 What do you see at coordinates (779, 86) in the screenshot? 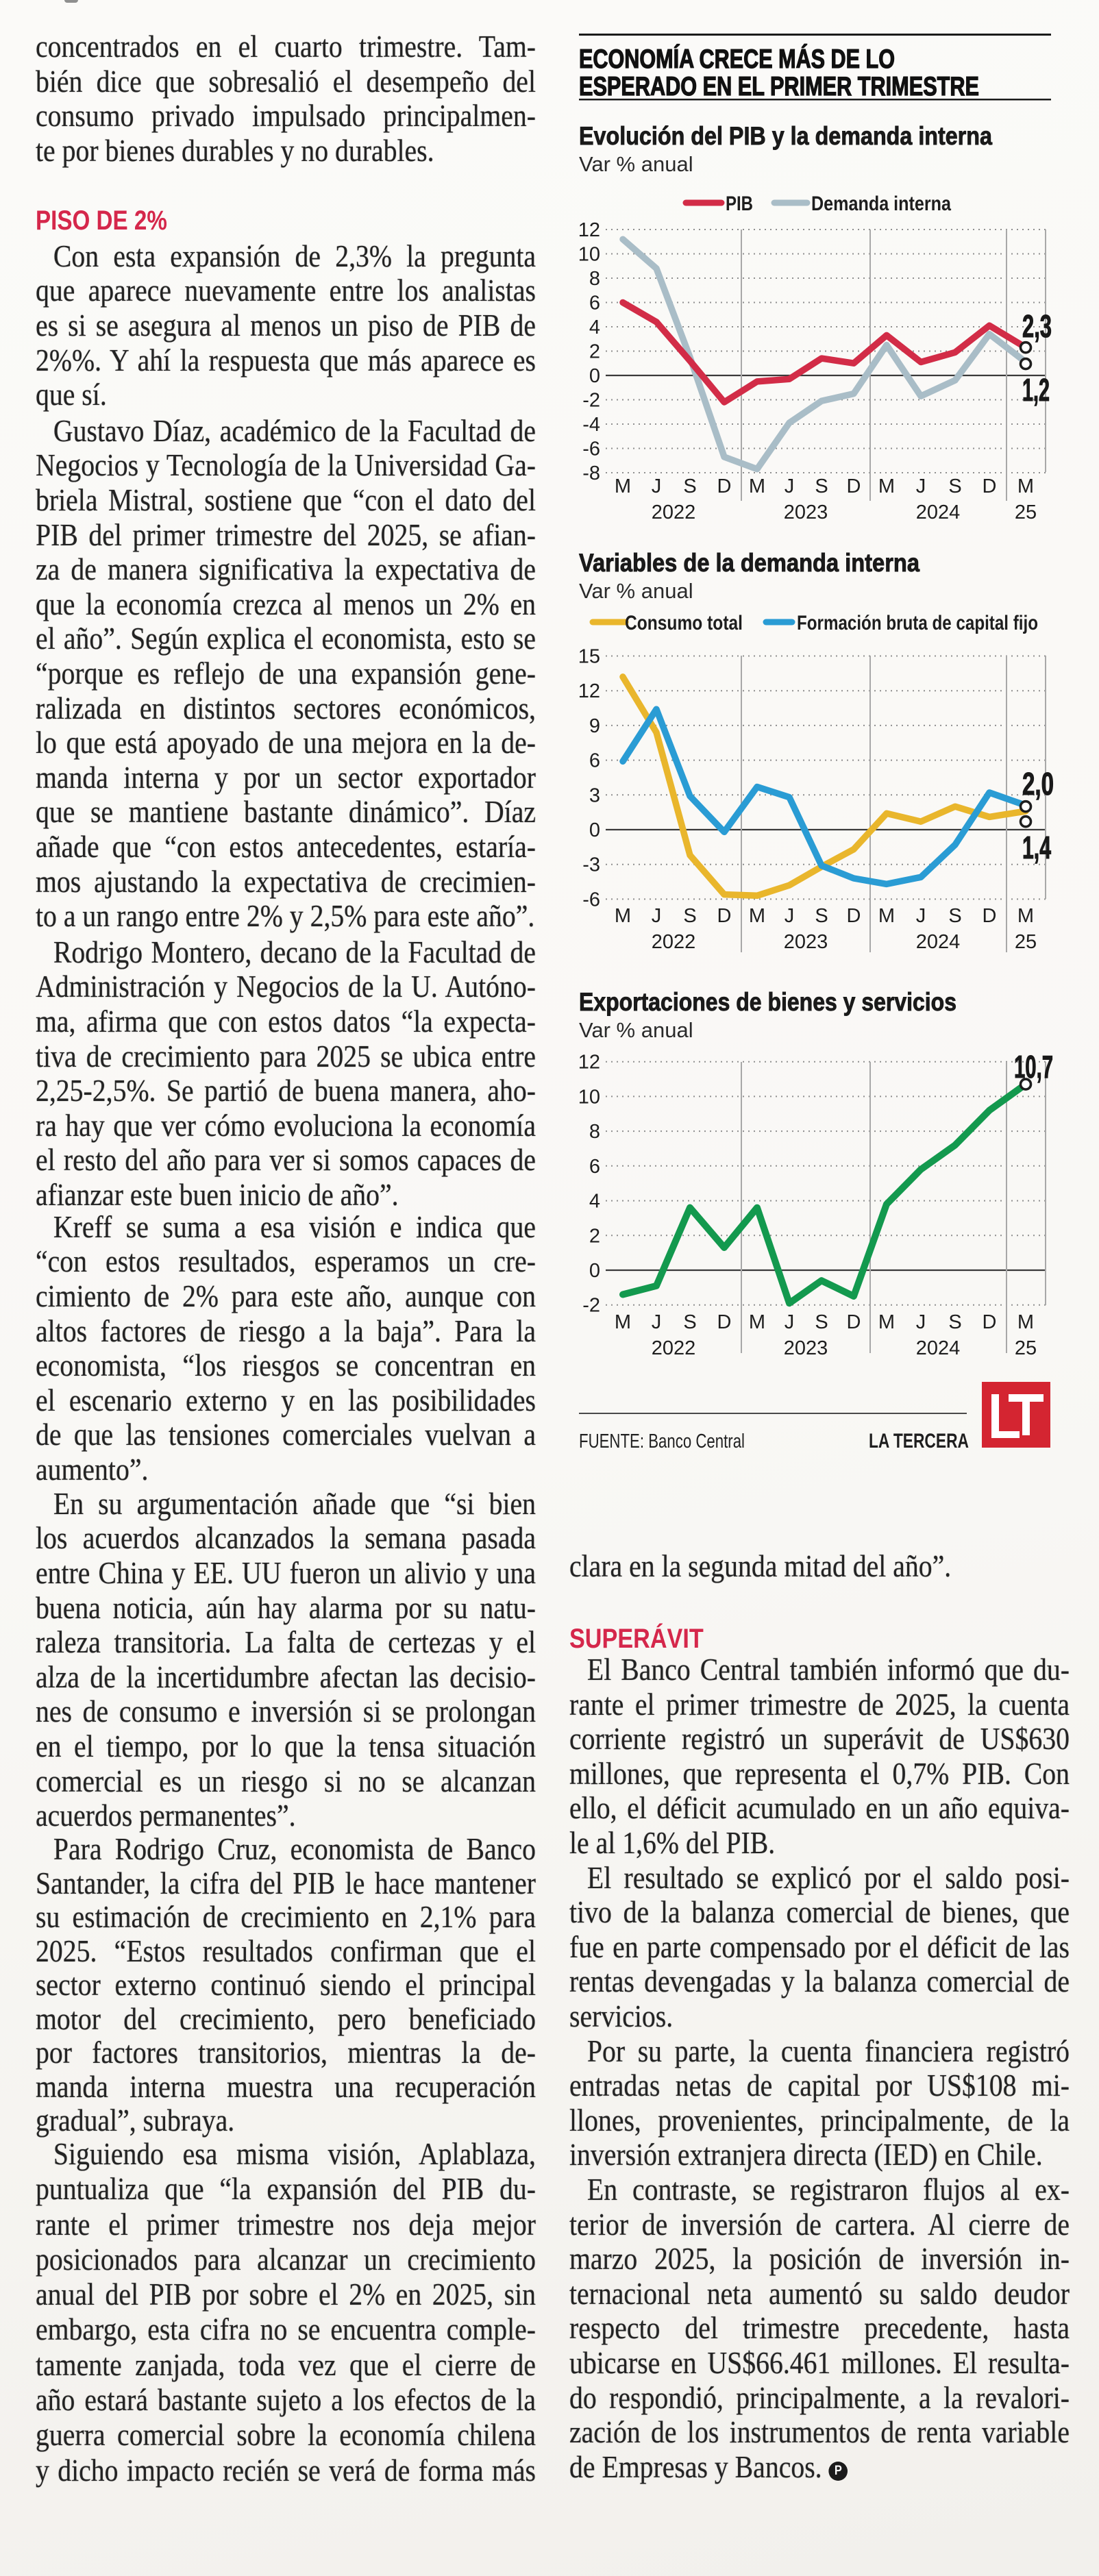
I see `svg-text:ESPERADO EN EL PRIMER TRIMESTR: ESPERADO EN EL PRIMER TRIMESTRE` at bounding box center [779, 86].